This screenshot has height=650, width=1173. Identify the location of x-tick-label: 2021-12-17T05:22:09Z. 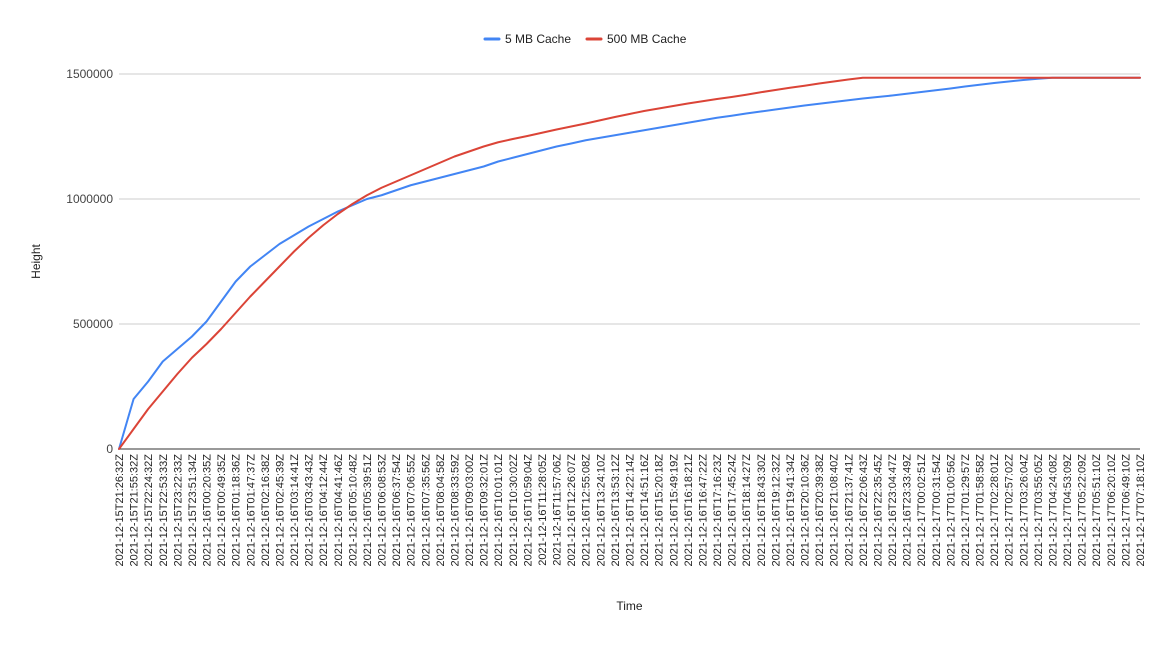
(1083, 510).